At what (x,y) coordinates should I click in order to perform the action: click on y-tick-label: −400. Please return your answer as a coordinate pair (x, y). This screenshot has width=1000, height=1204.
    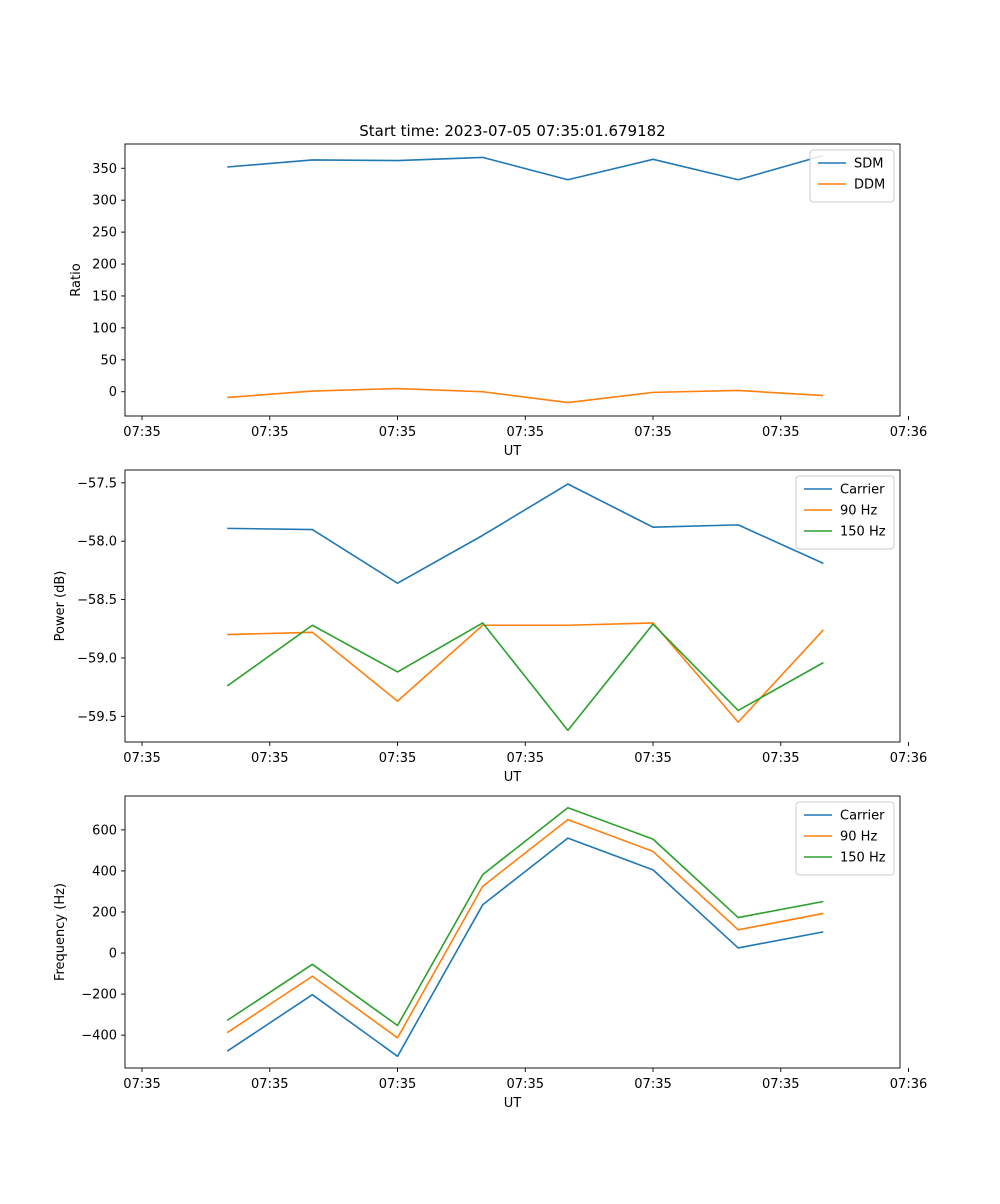
    Looking at the image, I should click on (99, 1036).